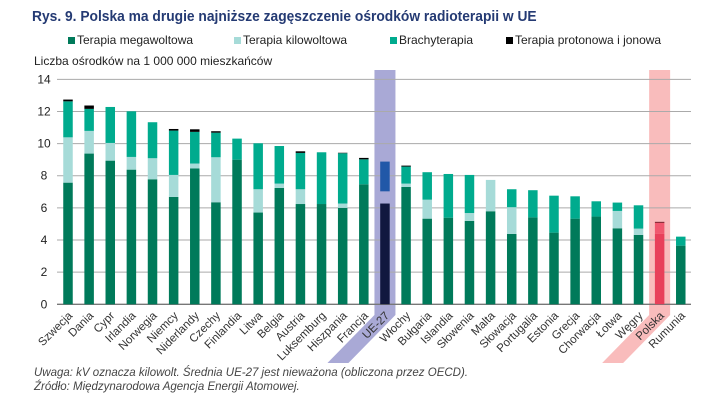 Image resolution: width=714 pixels, height=403 pixels. What do you see at coordinates (617, 206) in the screenshot?
I see `bar-łotwa-series-2` at bounding box center [617, 206].